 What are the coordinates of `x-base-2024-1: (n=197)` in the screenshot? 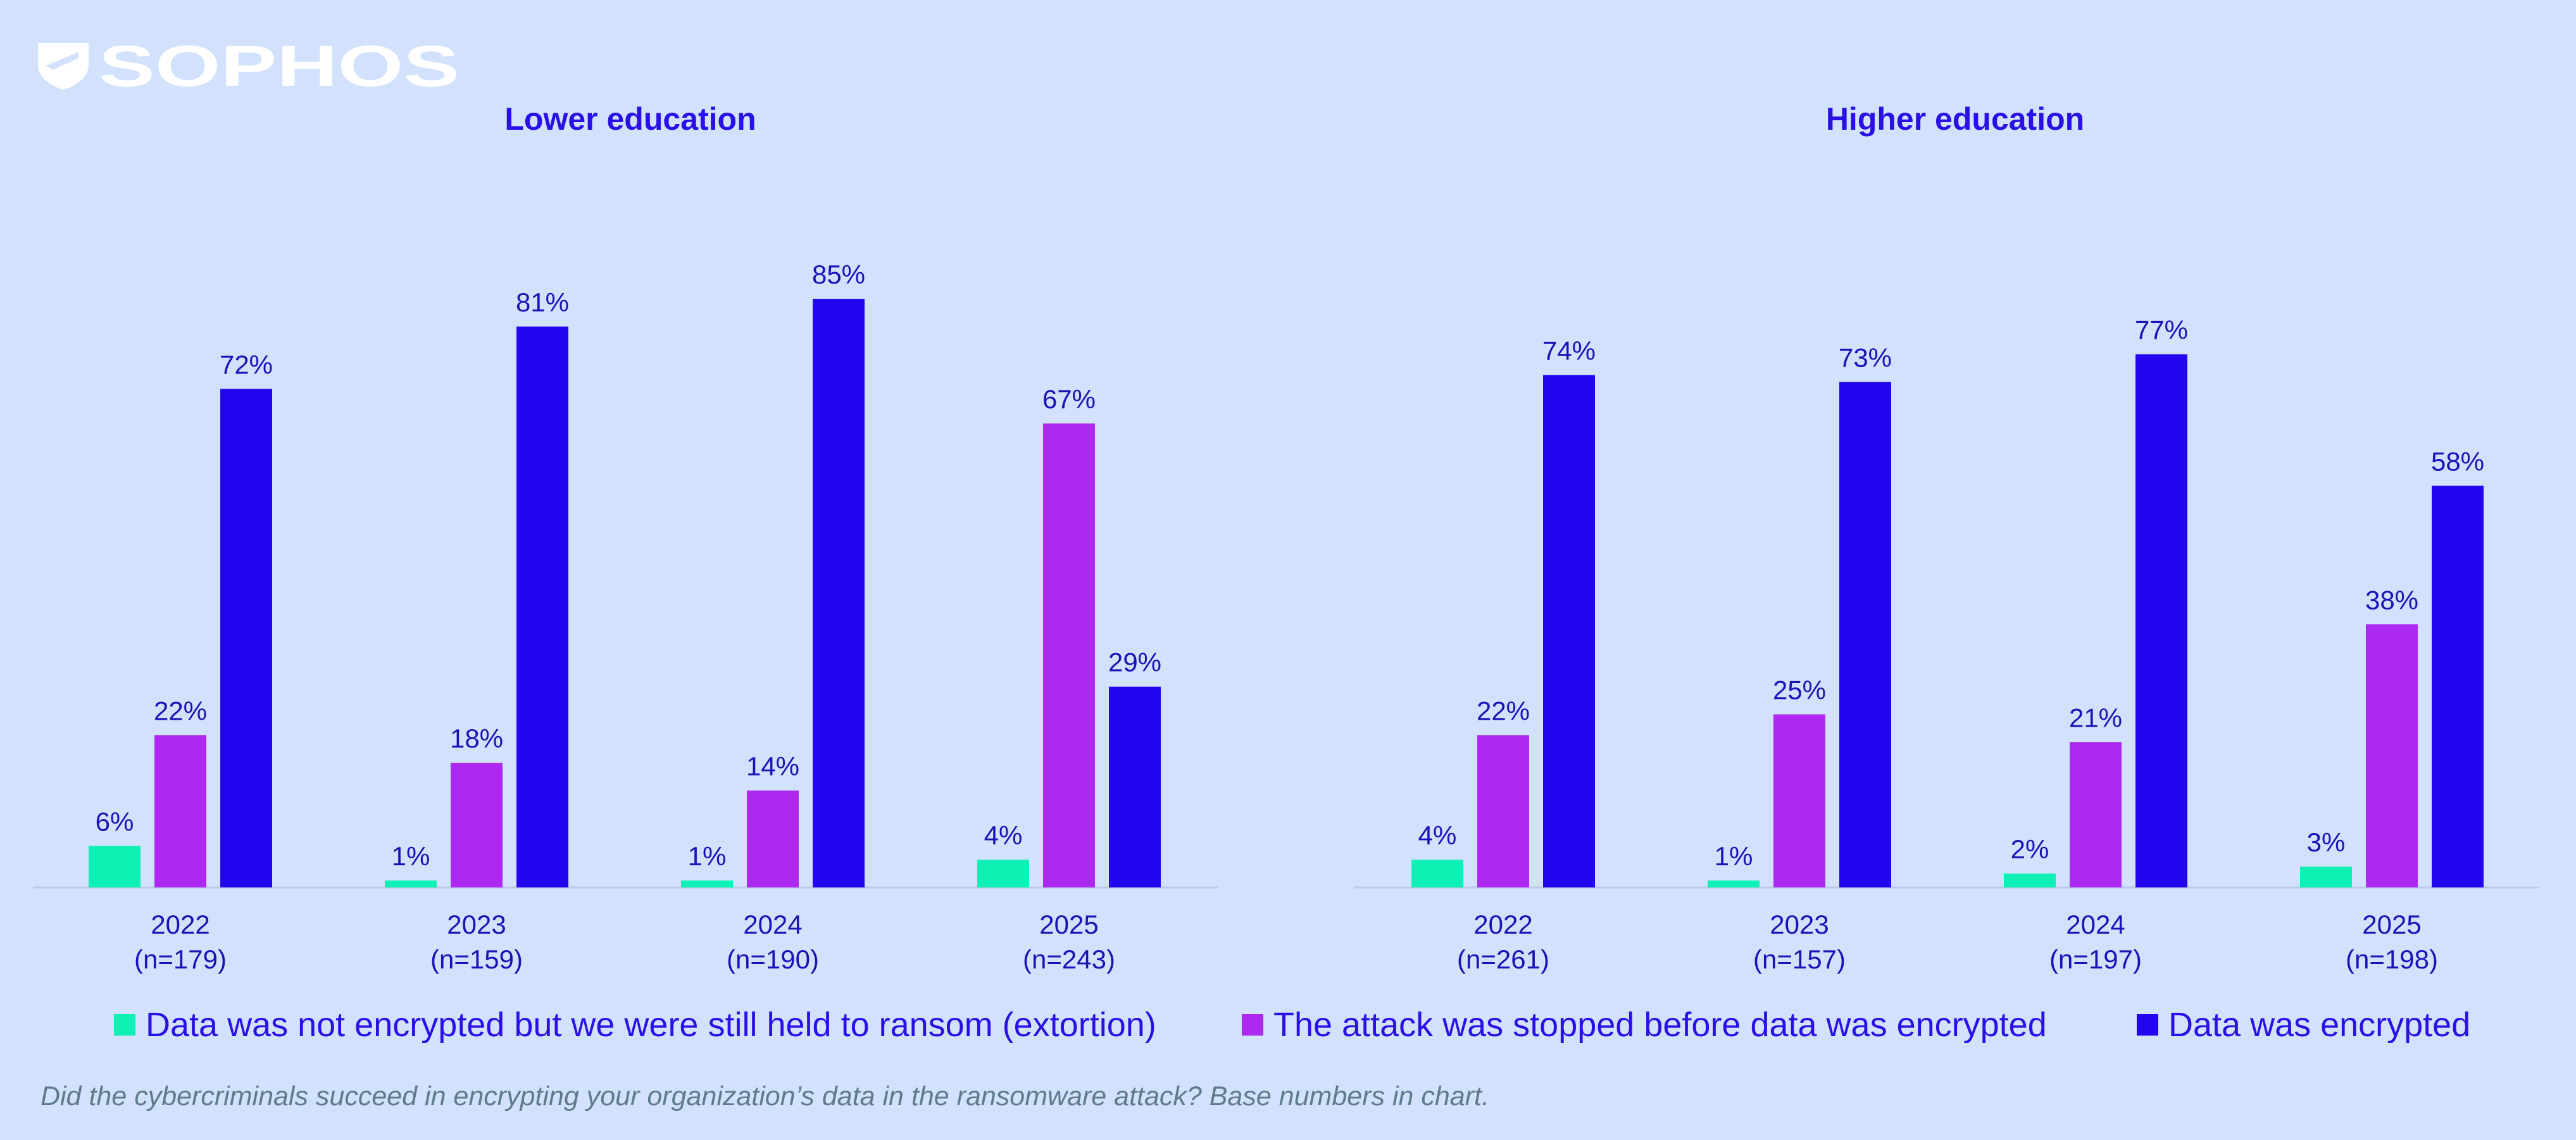 It's located at (2095, 959).